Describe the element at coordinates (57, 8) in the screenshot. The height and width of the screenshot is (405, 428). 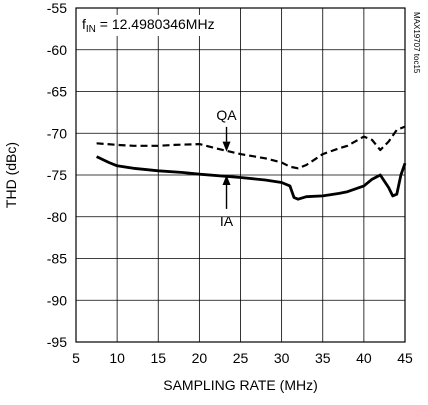
I see `y-tick-label: -55` at that location.